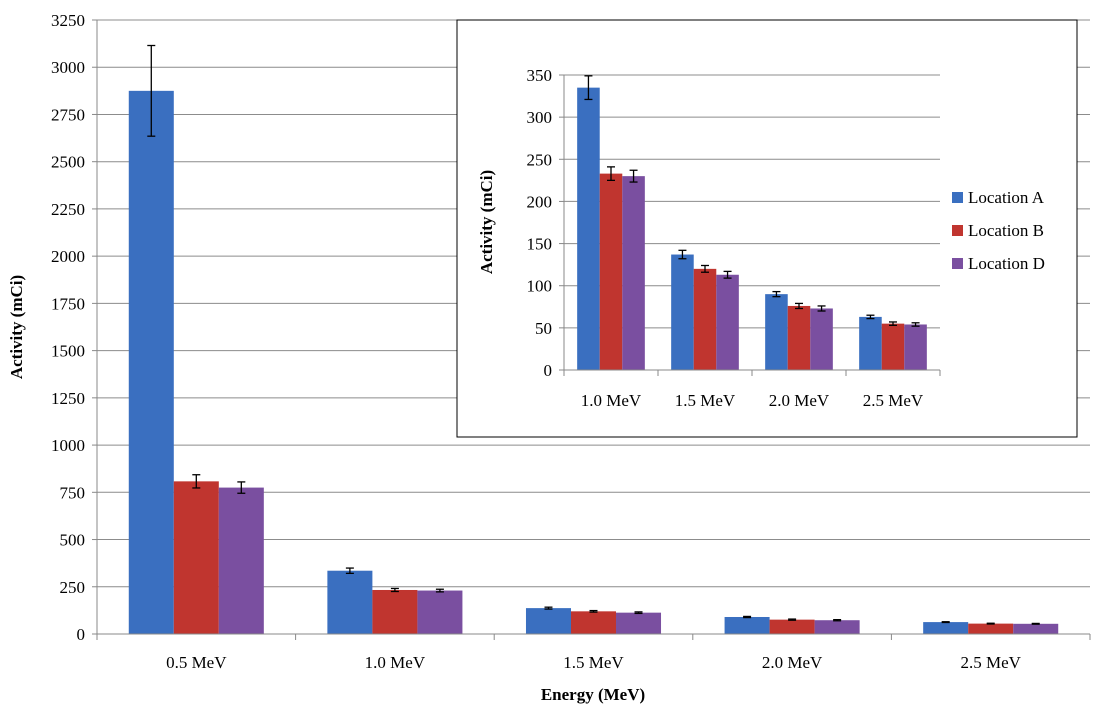 Image resolution: width=1096 pixels, height=706 pixels. I want to click on inset-bars, so click(752, 229).